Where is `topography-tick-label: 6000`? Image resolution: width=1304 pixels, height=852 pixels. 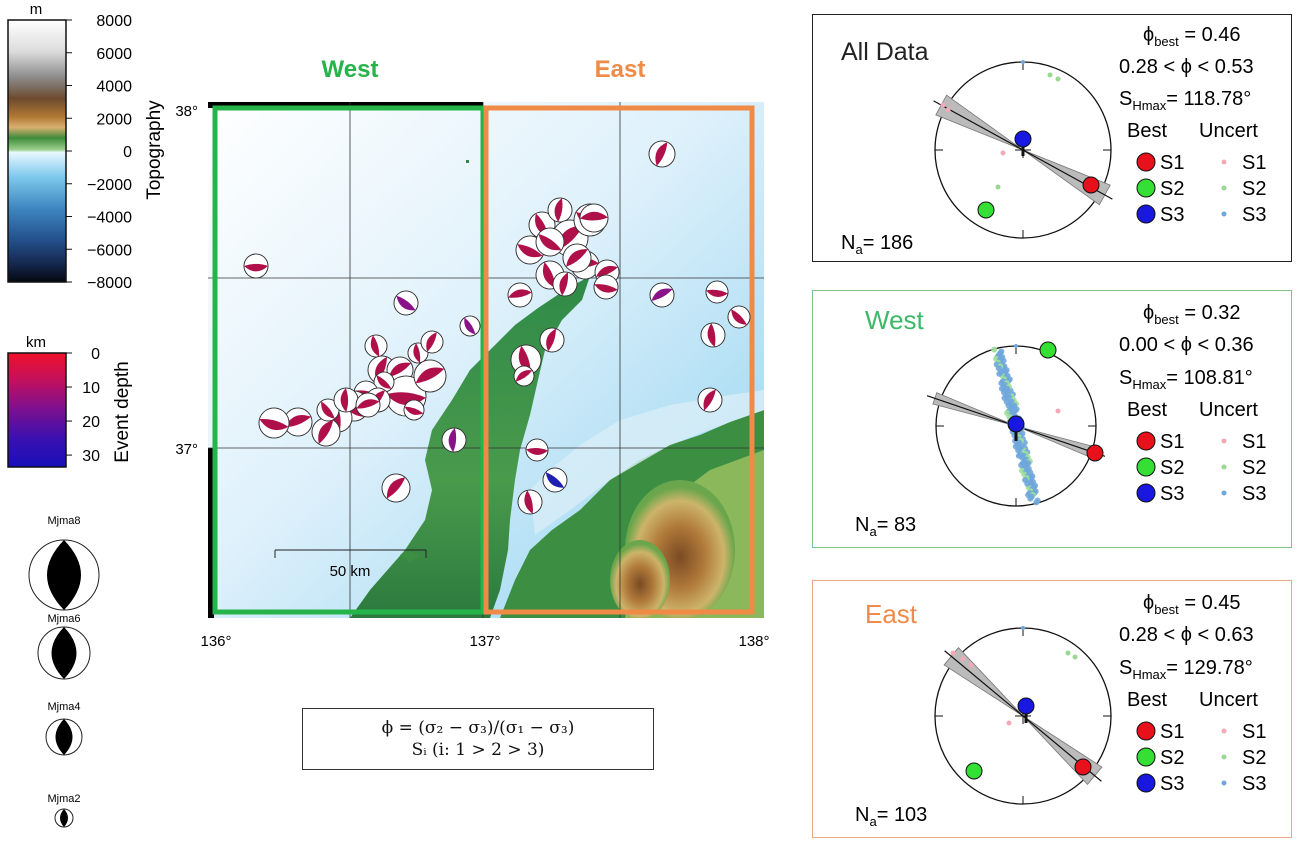
topography-tick-label: 6000 is located at coordinates (114, 54).